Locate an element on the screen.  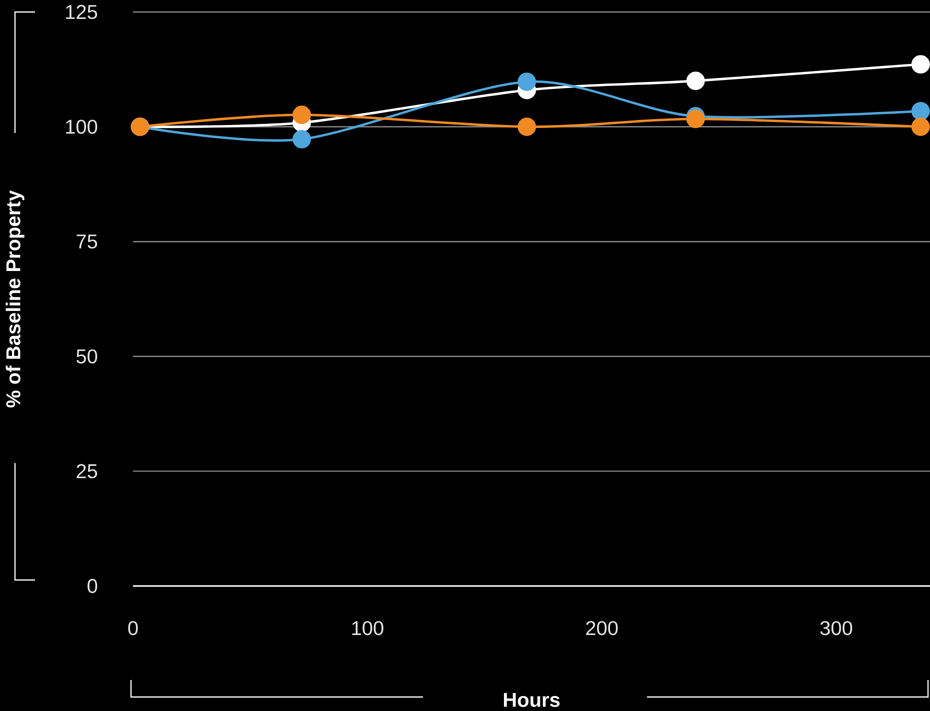
x-tick-label: 100 is located at coordinates (368, 628).